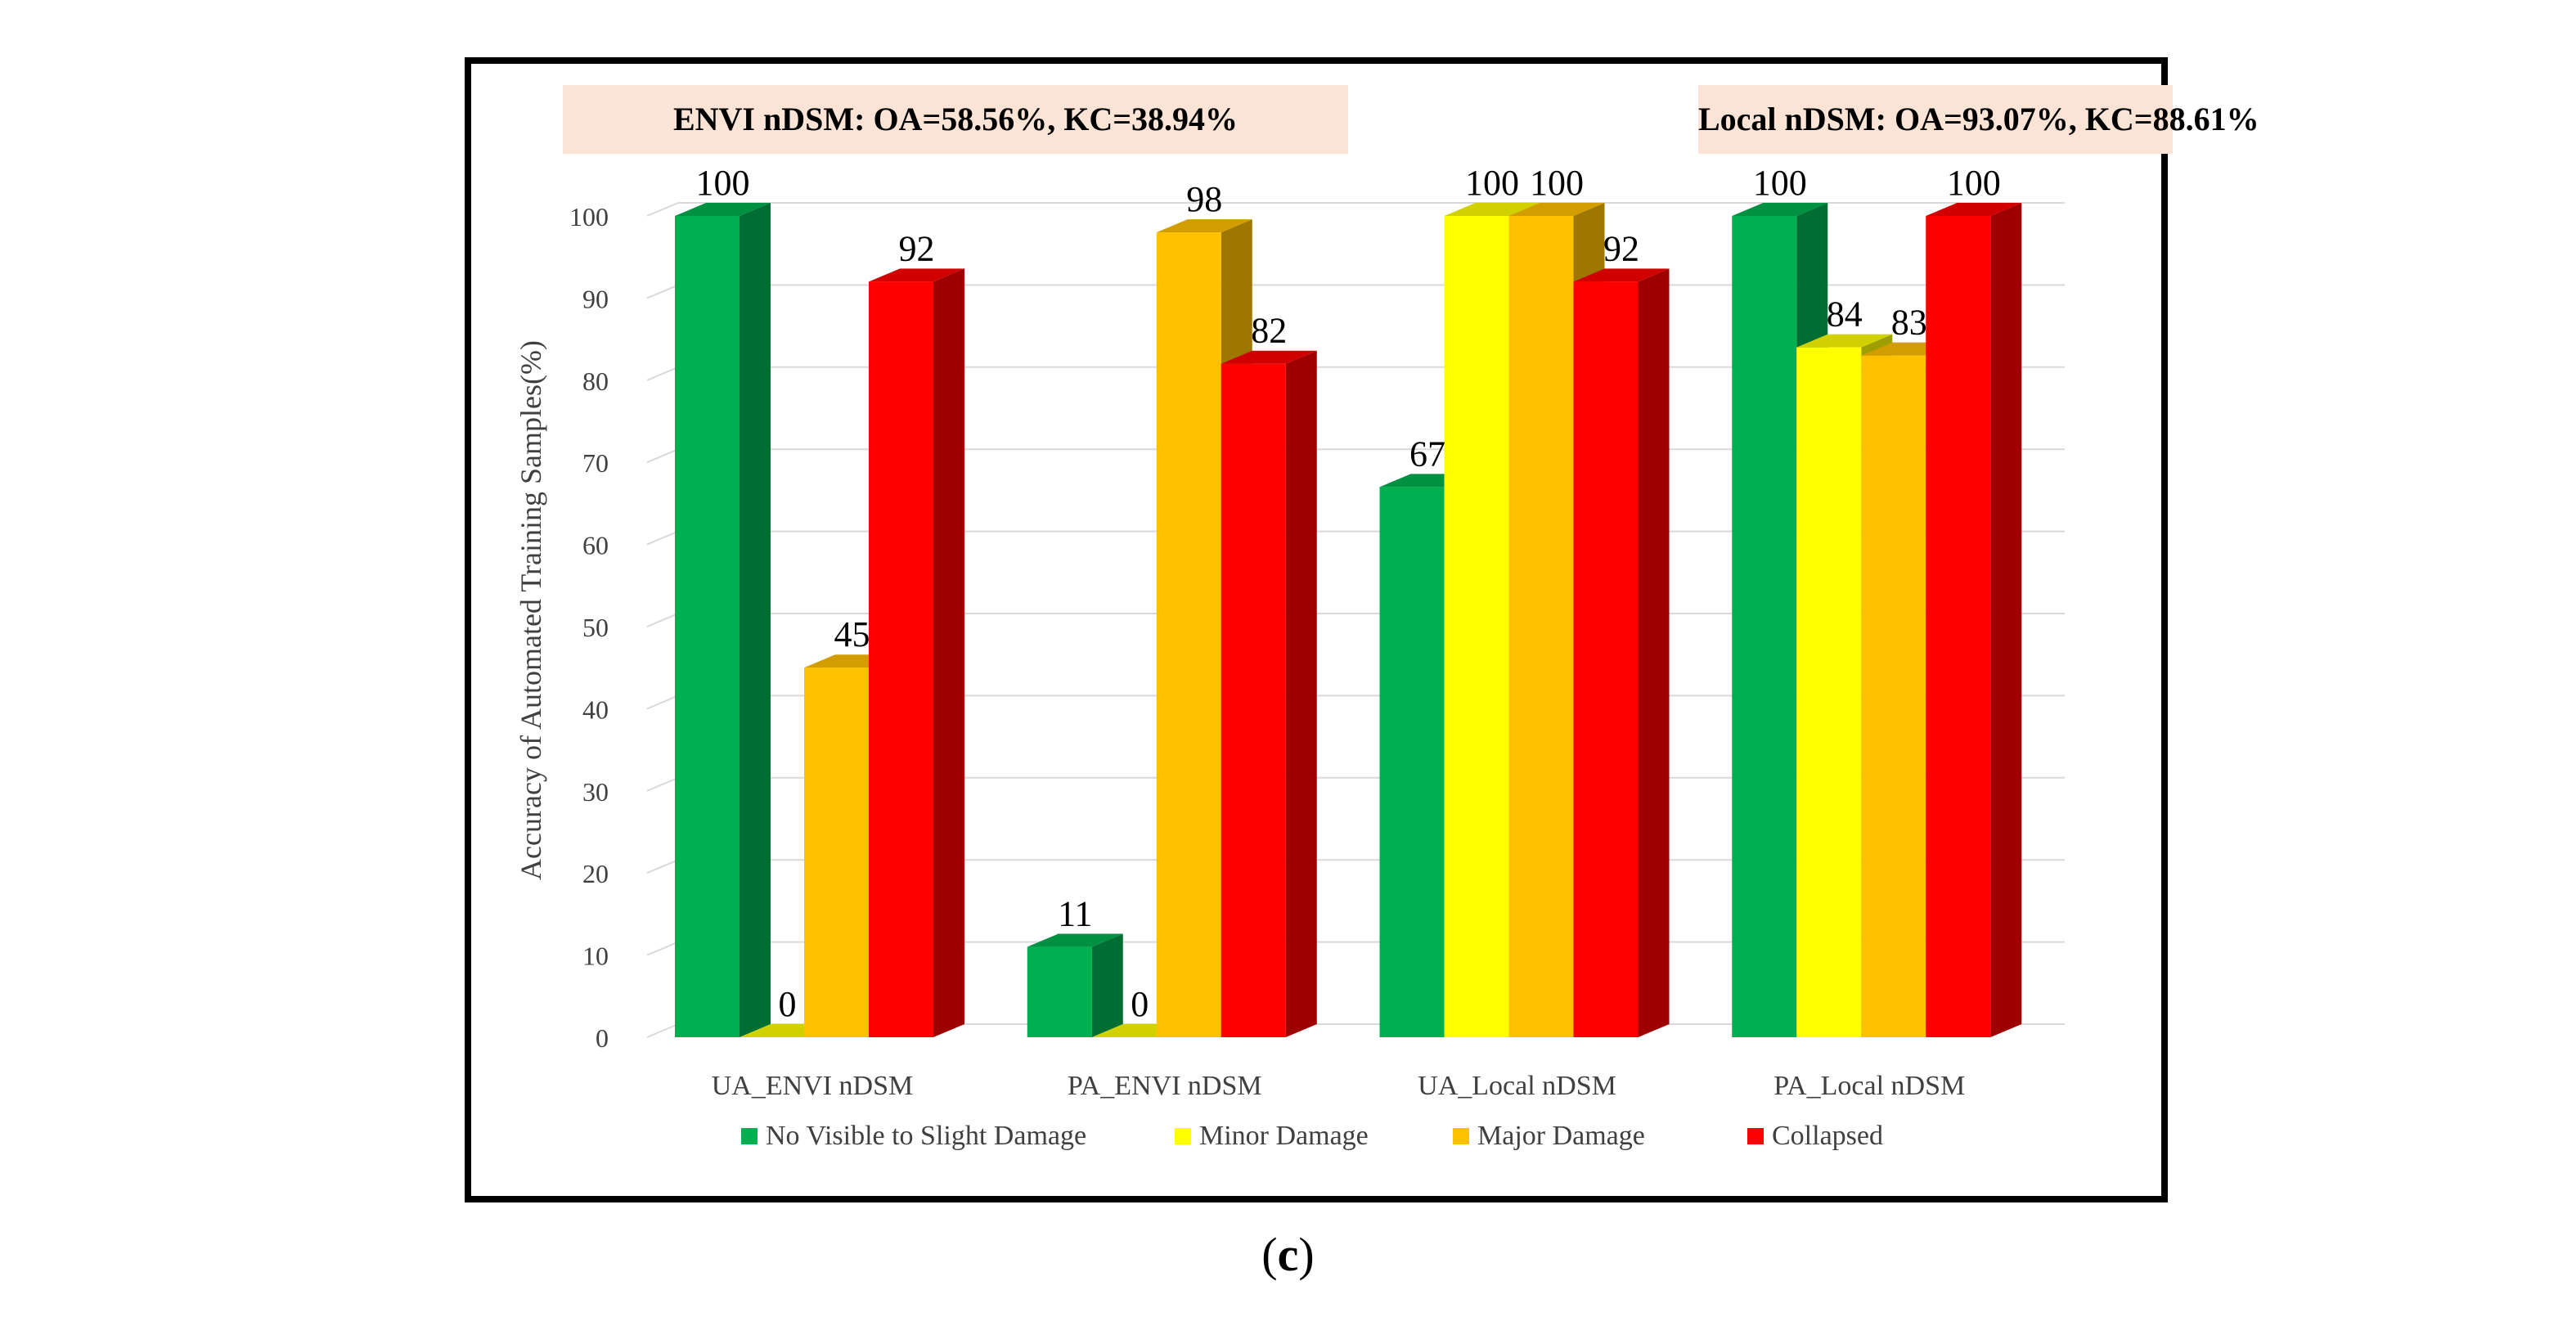 The height and width of the screenshot is (1326, 2576). What do you see at coordinates (595, 381) in the screenshot?
I see `y-tick-label: 80` at bounding box center [595, 381].